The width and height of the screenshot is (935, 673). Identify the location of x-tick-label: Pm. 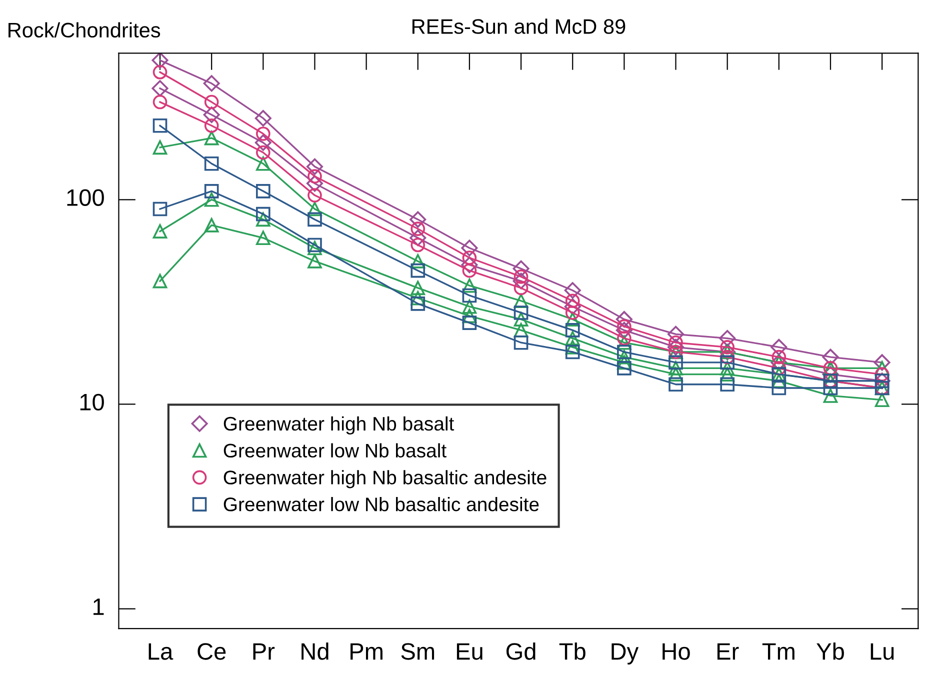
(366, 651).